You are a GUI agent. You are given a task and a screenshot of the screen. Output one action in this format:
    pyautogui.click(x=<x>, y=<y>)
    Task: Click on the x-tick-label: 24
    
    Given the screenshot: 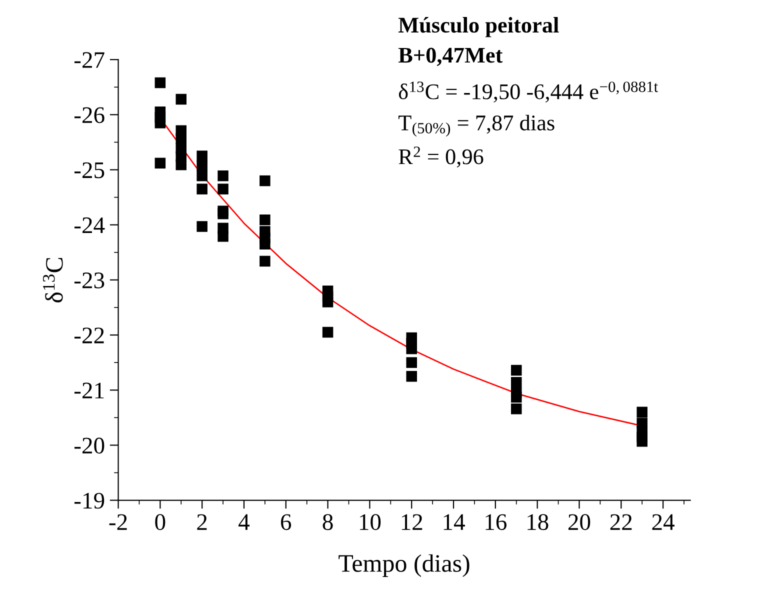 What is the action you would take?
    pyautogui.click(x=663, y=522)
    